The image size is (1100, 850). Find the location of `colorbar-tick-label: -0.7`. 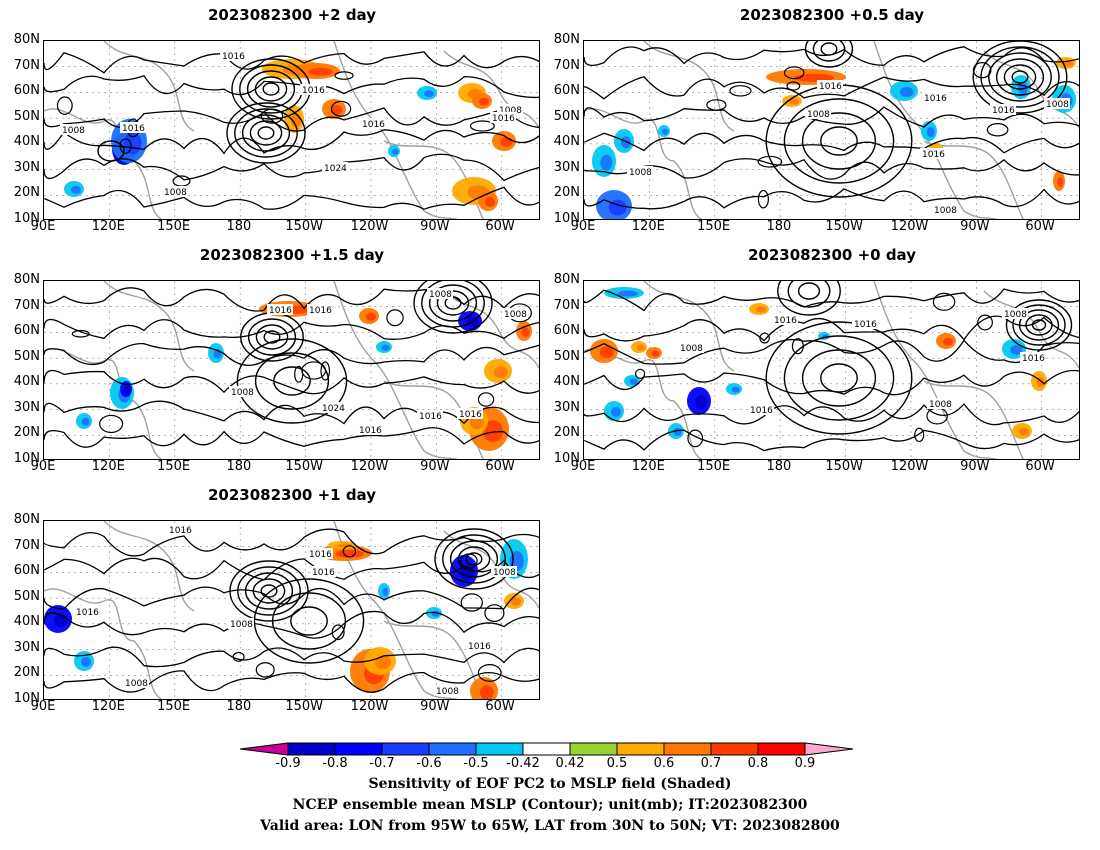

colorbar-tick-label: -0.7 is located at coordinates (382, 763).